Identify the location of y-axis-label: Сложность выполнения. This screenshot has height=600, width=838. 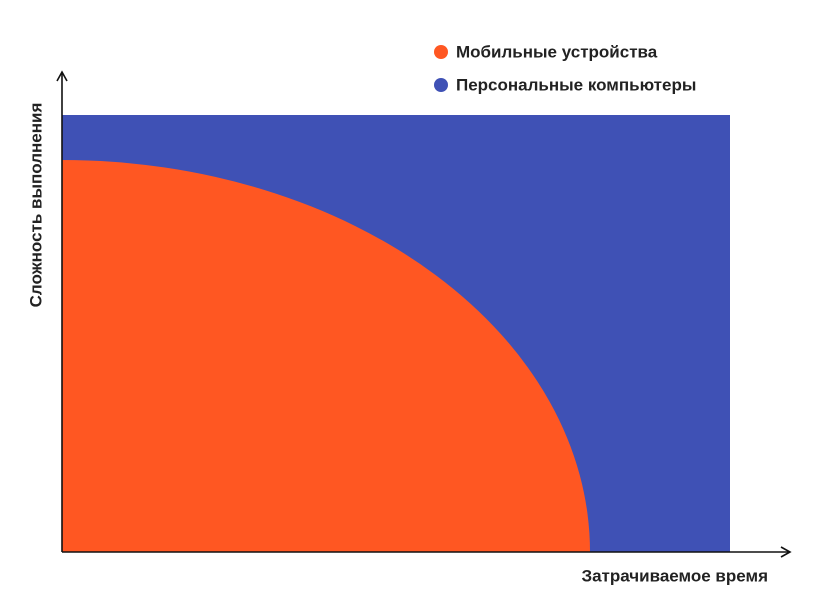
(35, 205).